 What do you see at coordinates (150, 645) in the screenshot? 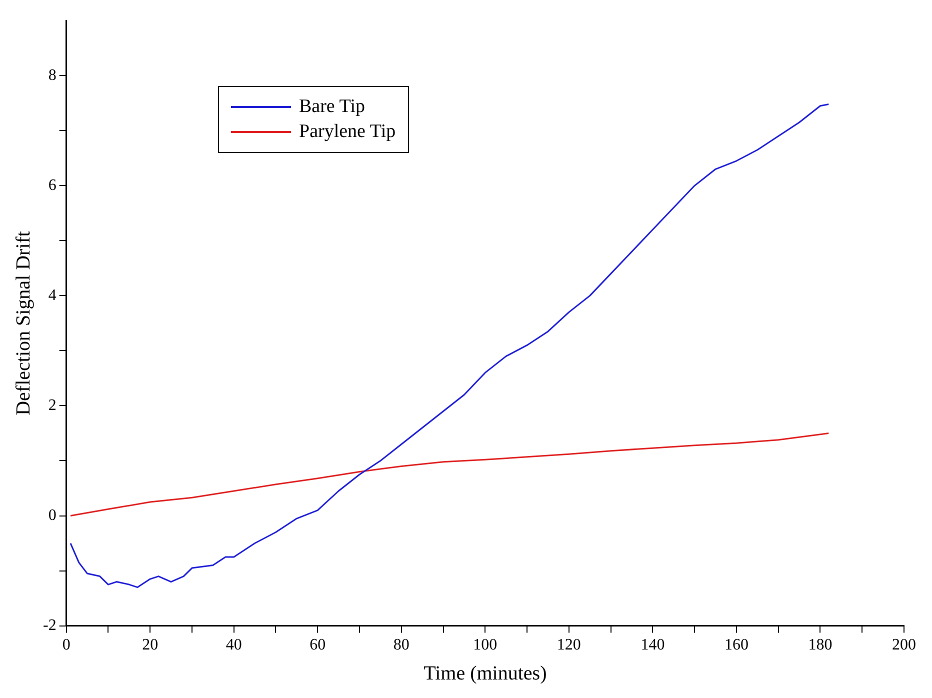
I see `x-tick-label: 20` at bounding box center [150, 645].